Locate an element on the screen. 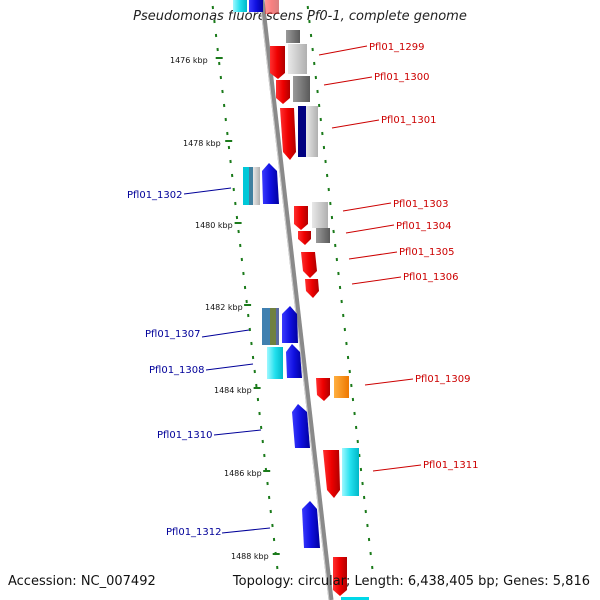  gene-label: Pfl01_1308 is located at coordinates (177, 370).